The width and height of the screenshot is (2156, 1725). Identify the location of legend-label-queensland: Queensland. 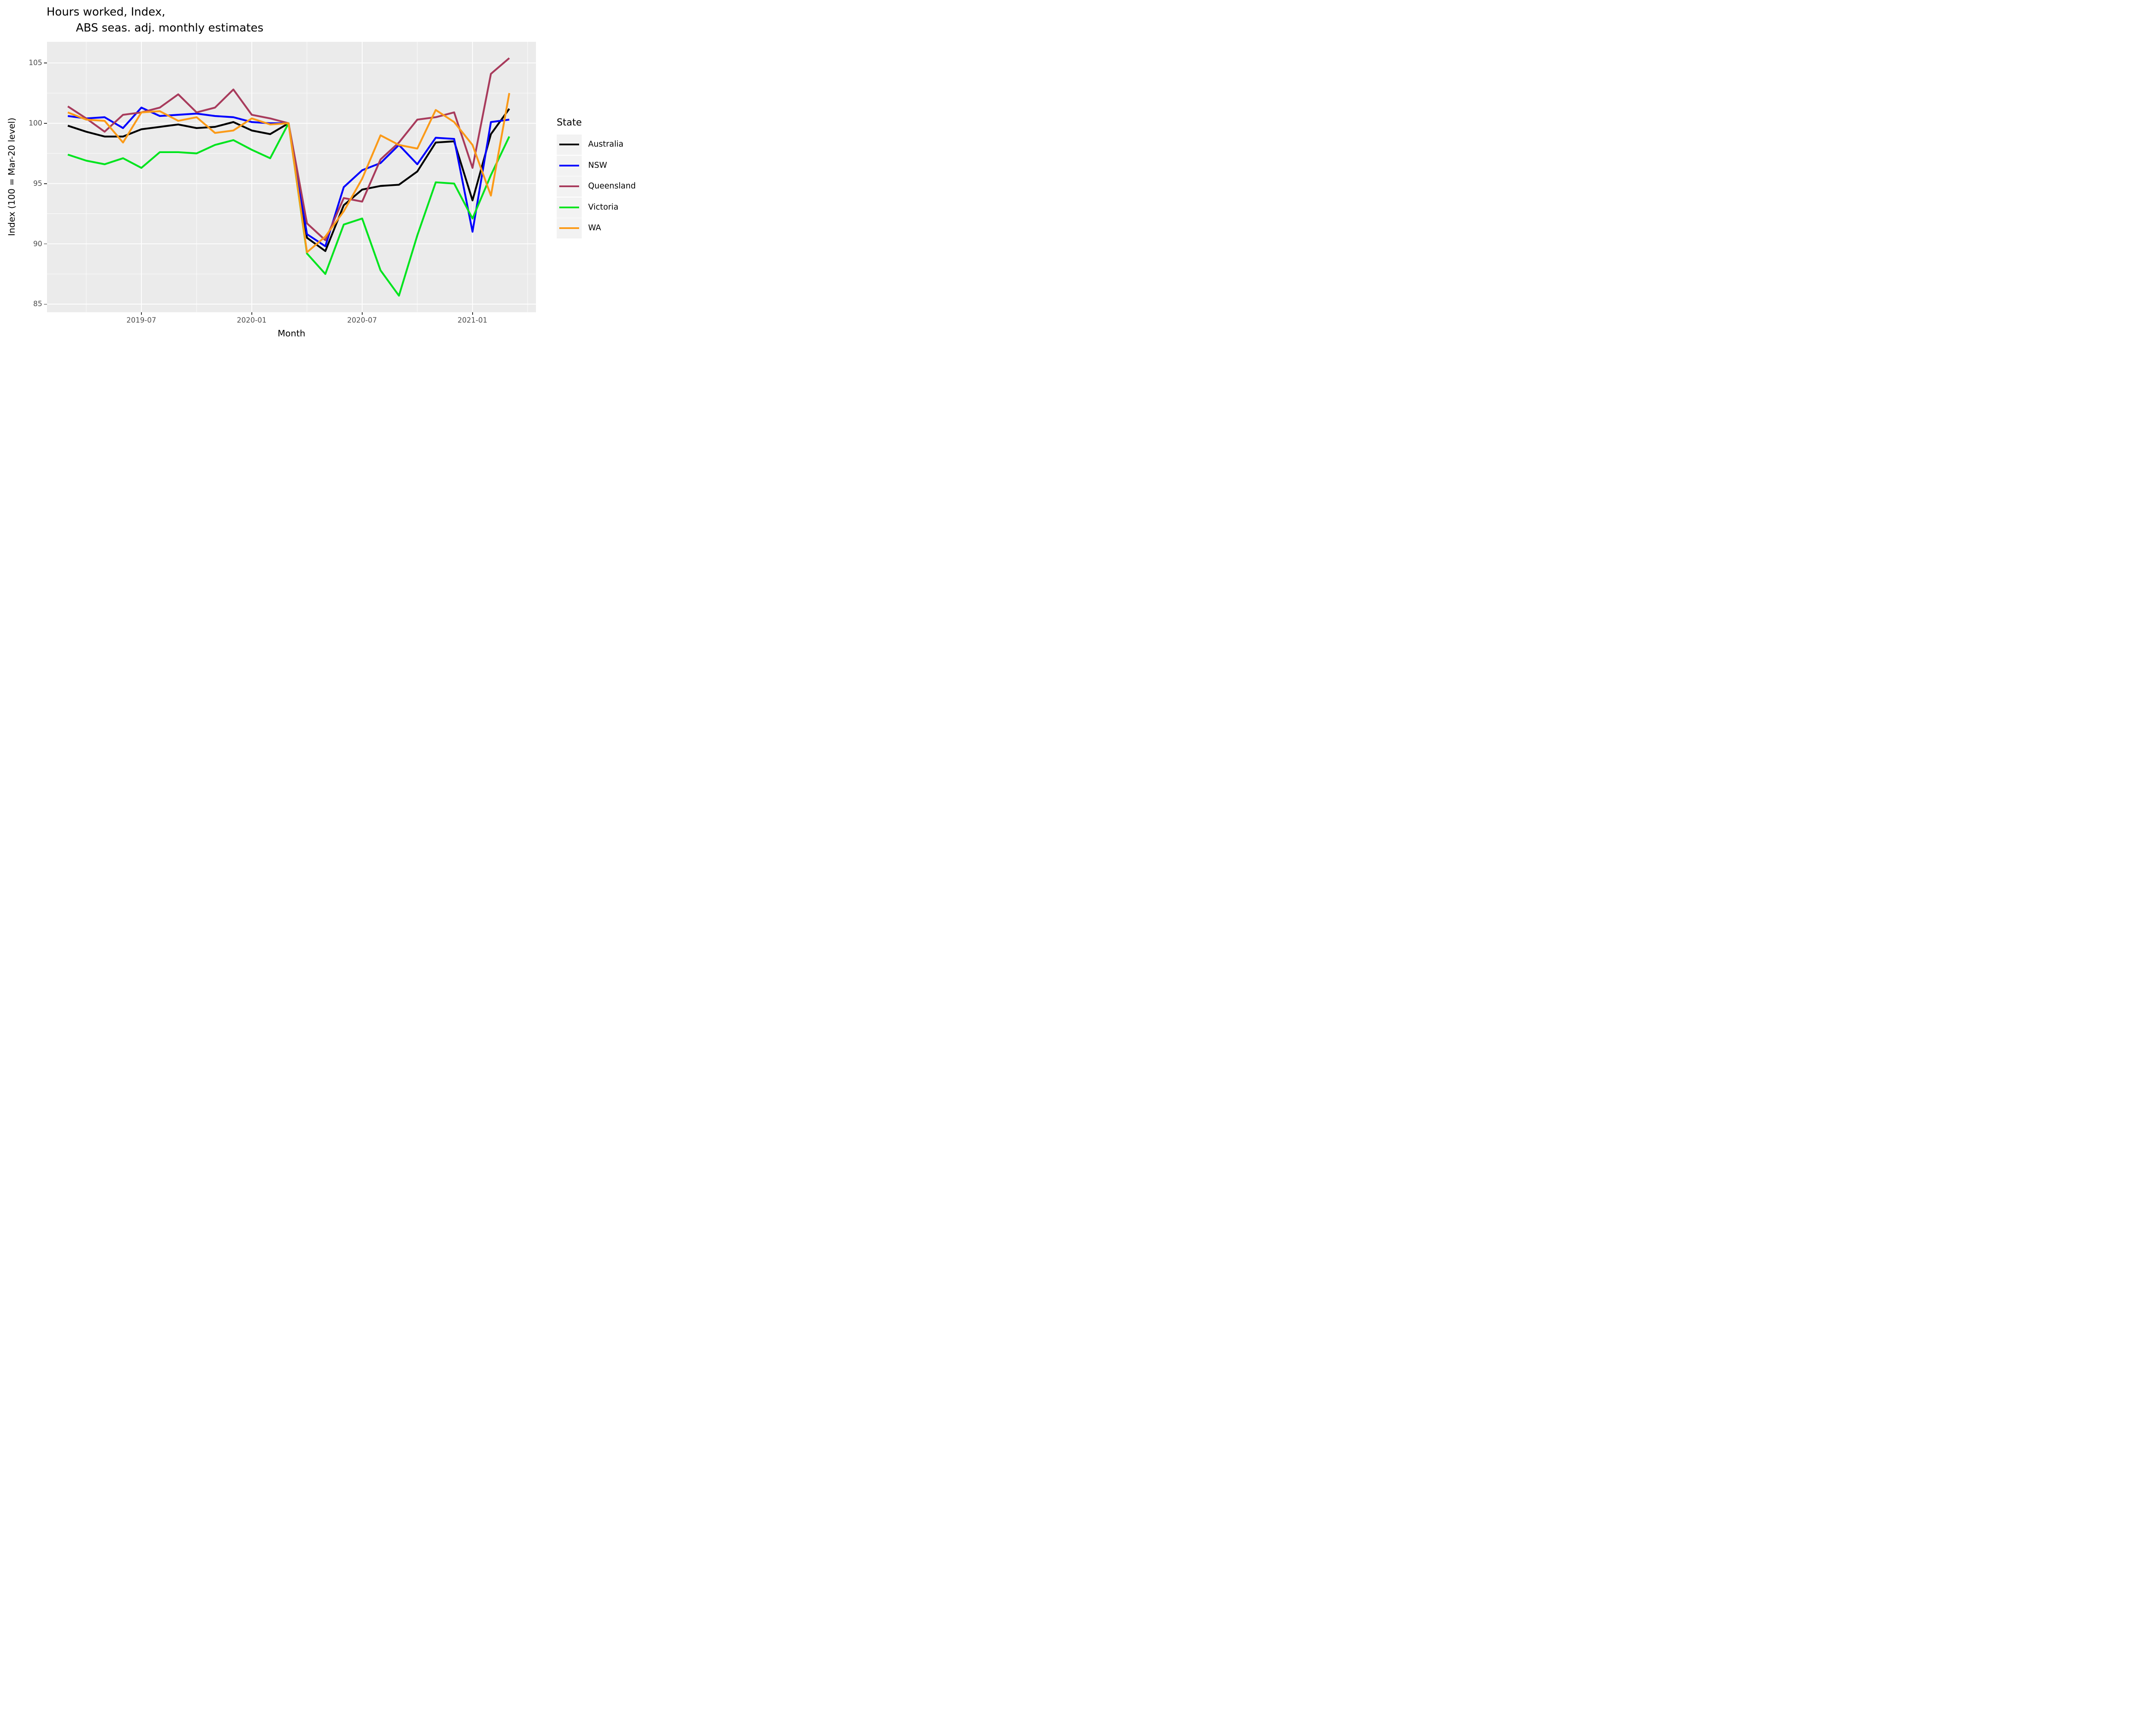
(612, 187).